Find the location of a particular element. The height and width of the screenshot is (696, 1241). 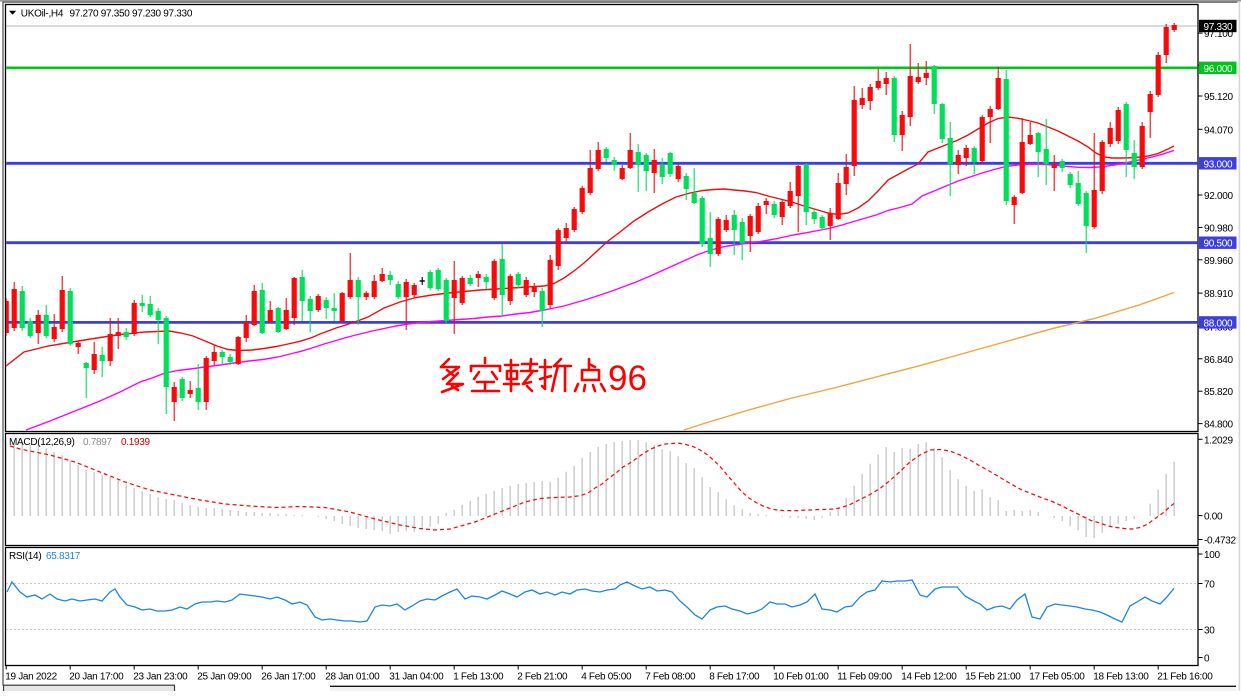

svg-text: 0.00 is located at coordinates (1213, 517).